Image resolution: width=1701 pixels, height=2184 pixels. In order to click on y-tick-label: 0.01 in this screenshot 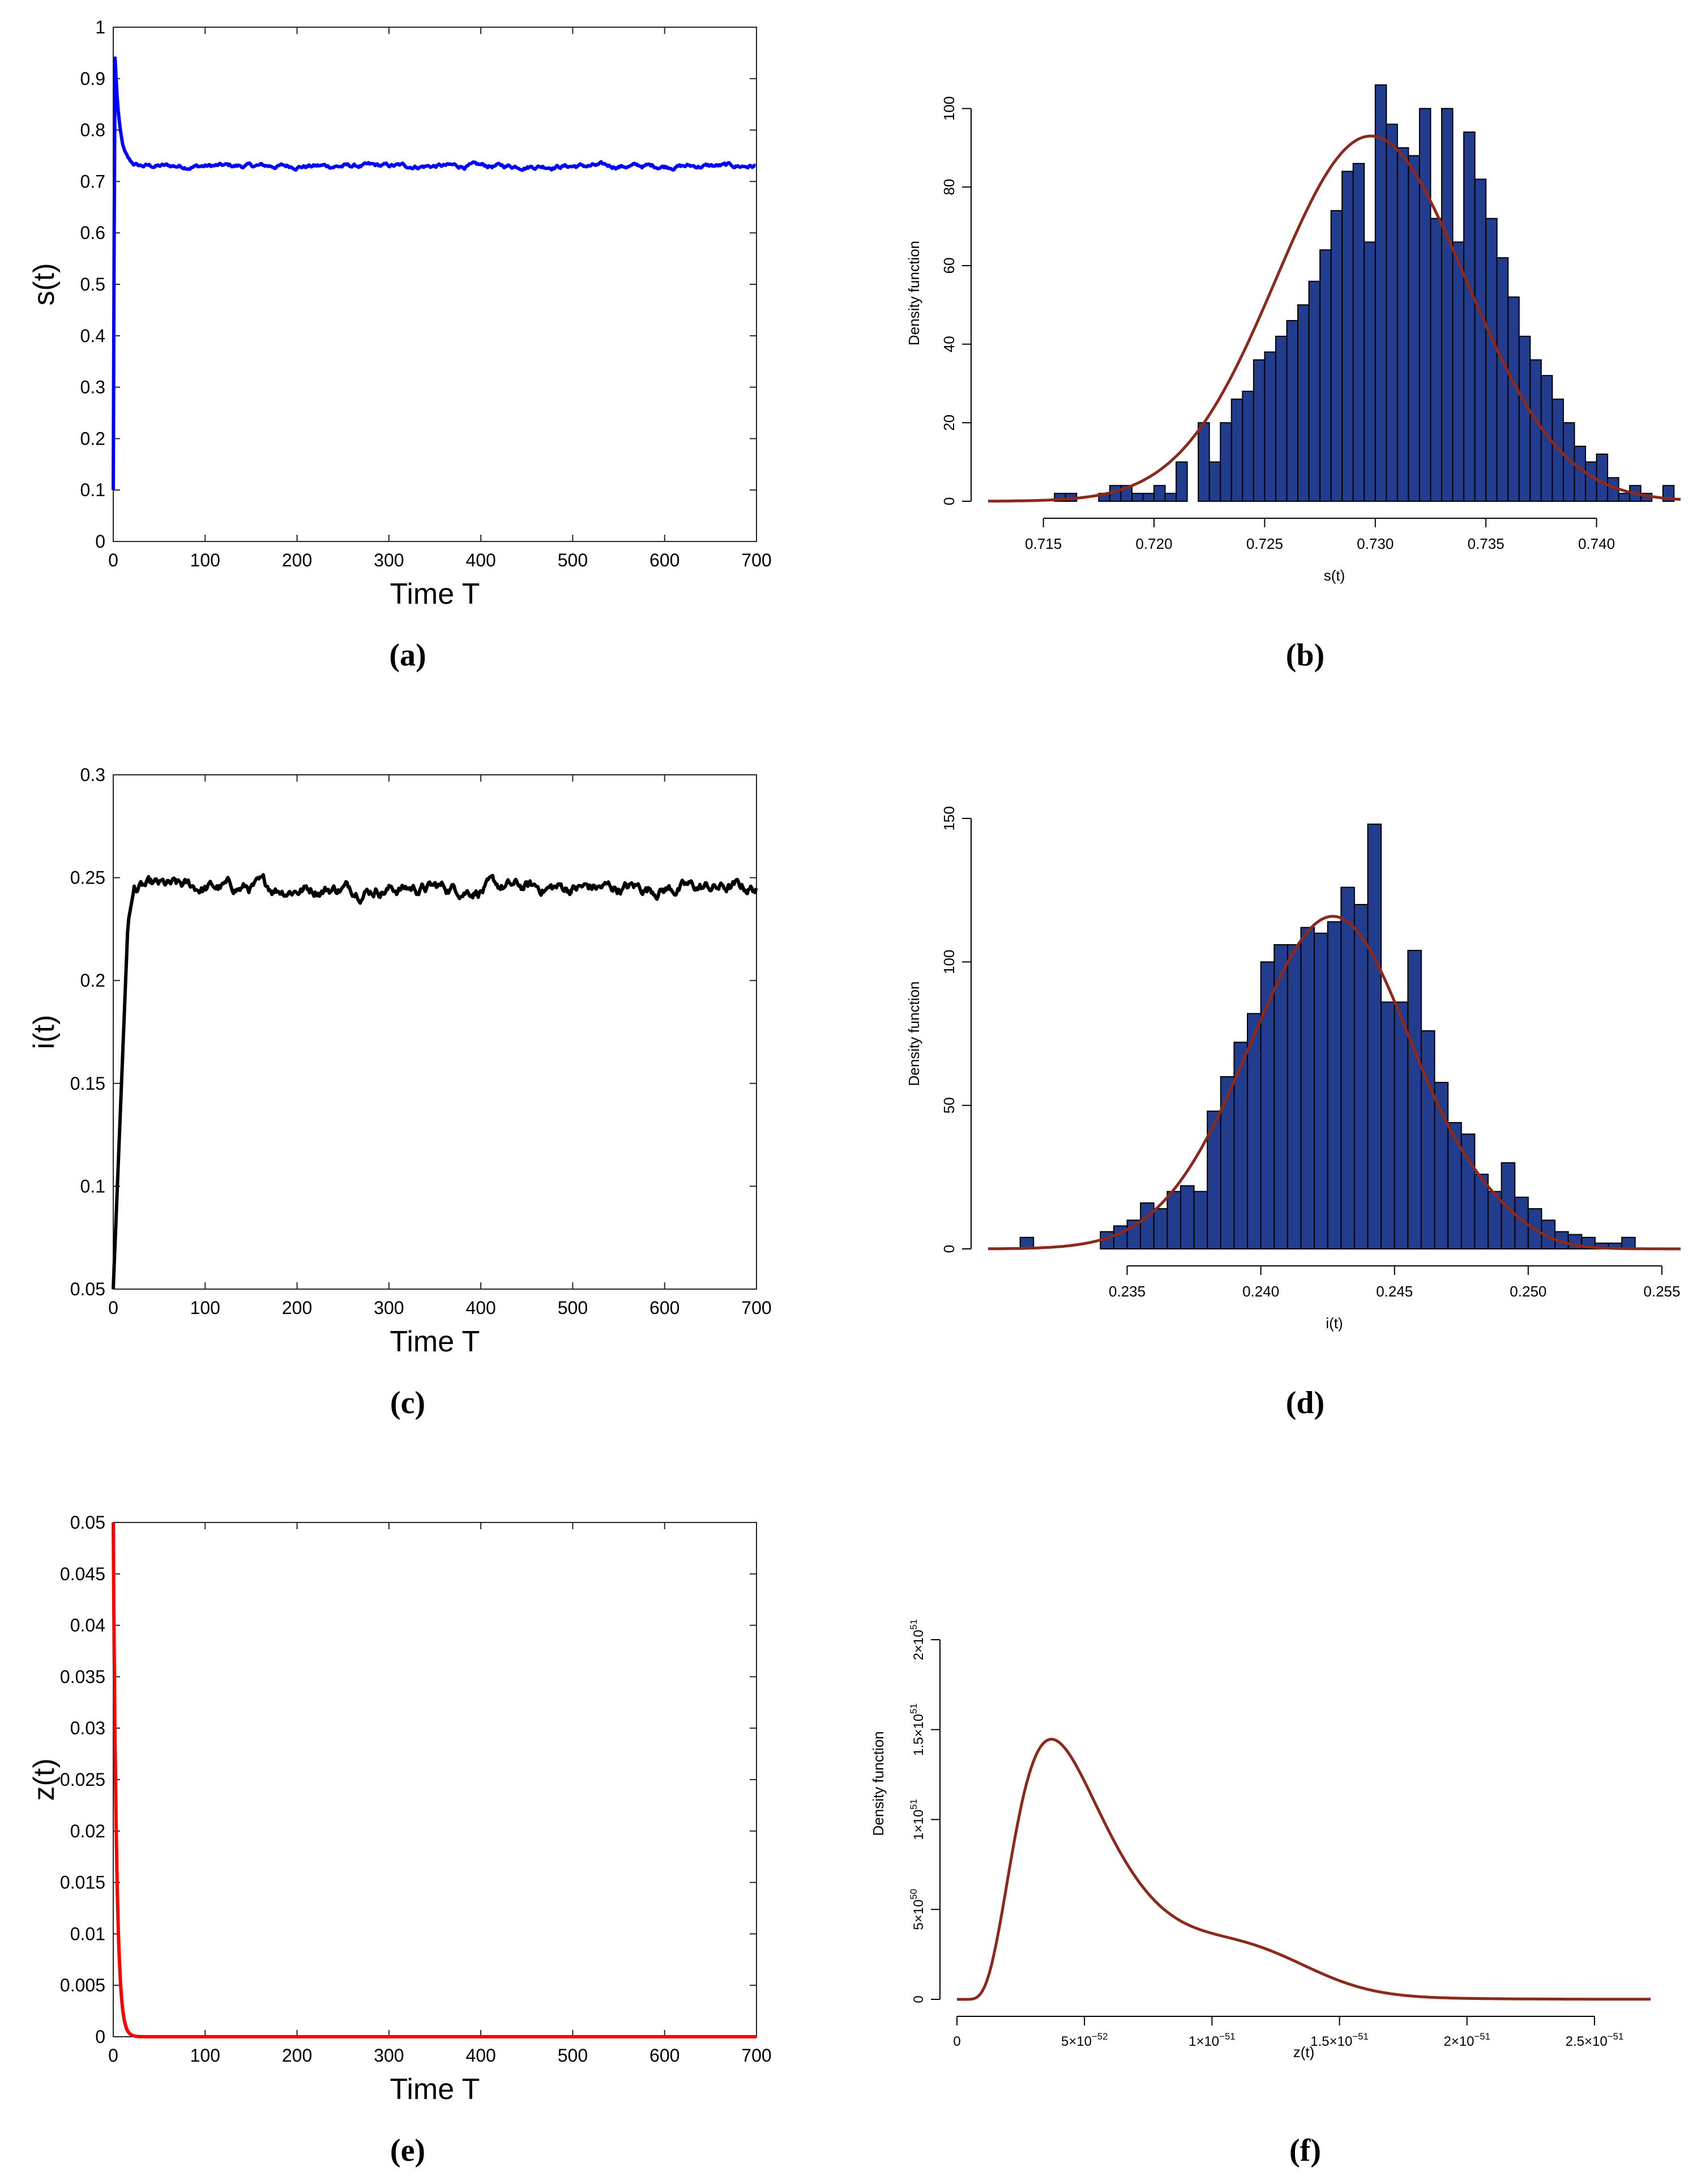, I will do `click(88, 1933)`.